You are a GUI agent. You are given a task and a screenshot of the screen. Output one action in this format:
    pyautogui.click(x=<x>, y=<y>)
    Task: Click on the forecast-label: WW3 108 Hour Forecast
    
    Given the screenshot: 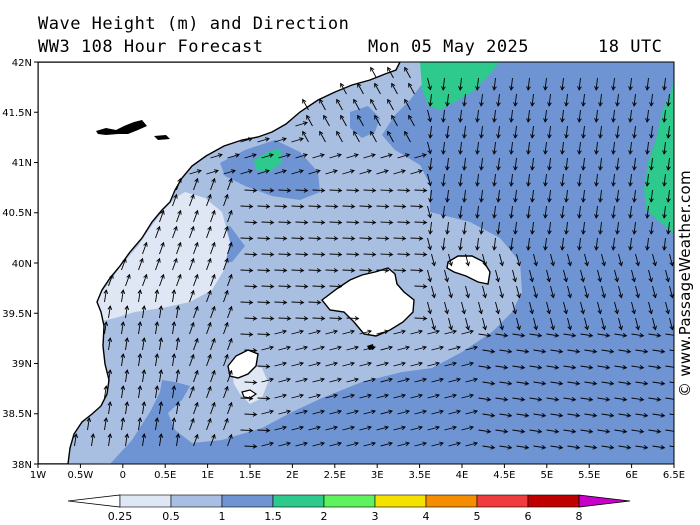 What is the action you would take?
    pyautogui.click(x=151, y=47)
    